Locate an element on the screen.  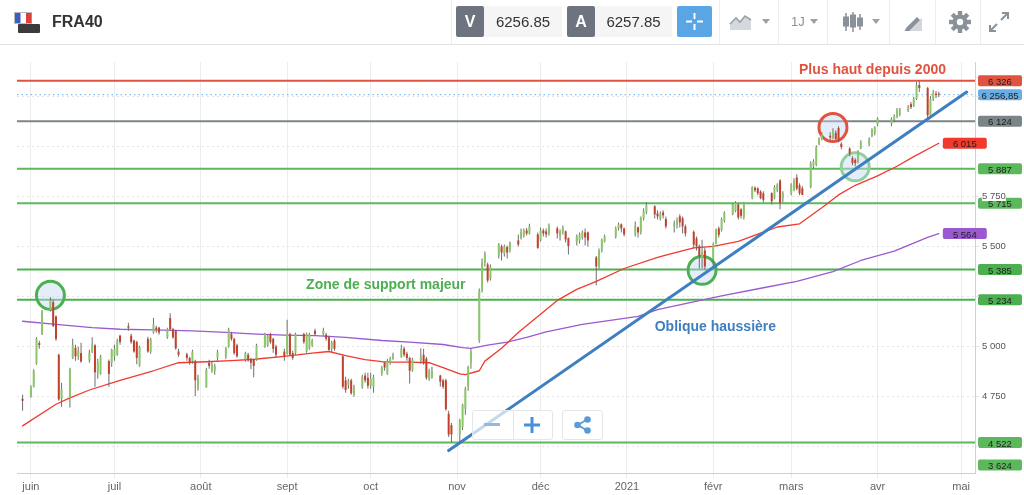
x-tick-label: mai is located at coordinates (961, 485).